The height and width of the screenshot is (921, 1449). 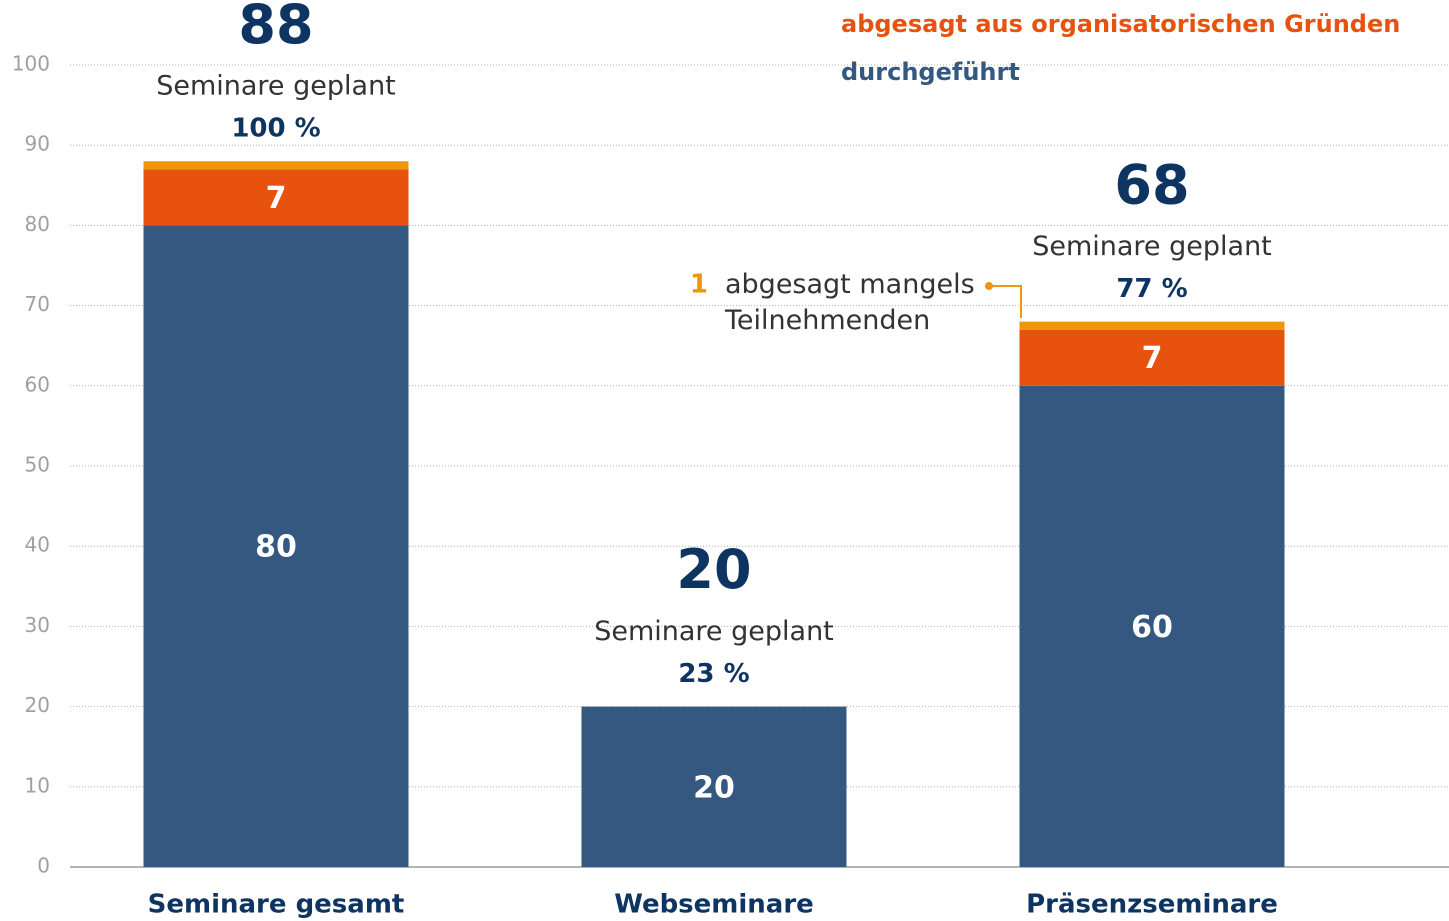 What do you see at coordinates (37, 625) in the screenshot?
I see `y-tick-label: 30` at bounding box center [37, 625].